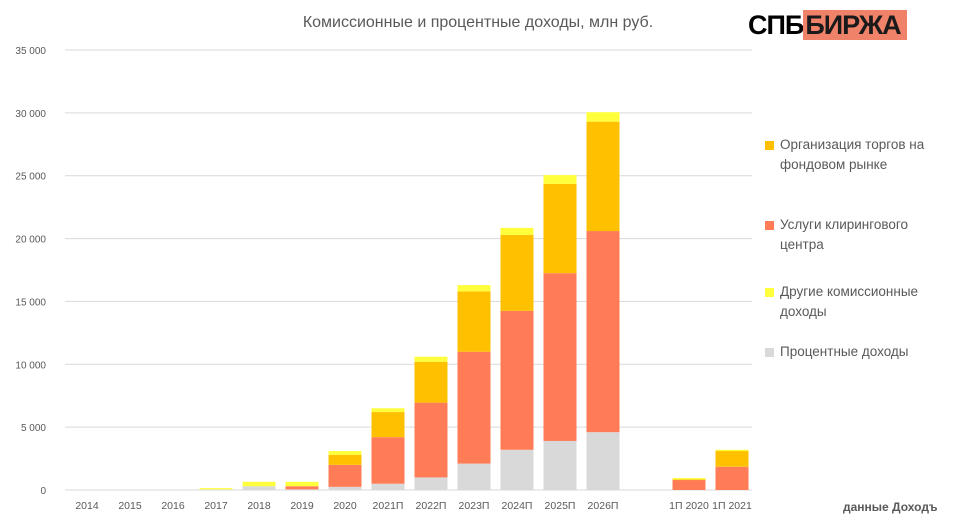 The image size is (956, 526). Describe the element at coordinates (87, 506) in the screenshot. I see `x-tick-label: 2014` at that location.